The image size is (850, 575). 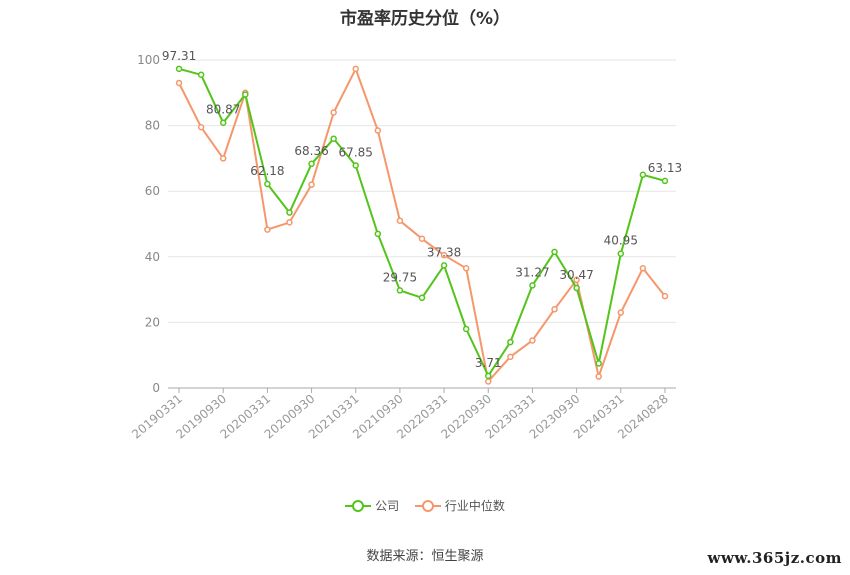 I want to click on legend-label-company: 公司, so click(x=387, y=506).